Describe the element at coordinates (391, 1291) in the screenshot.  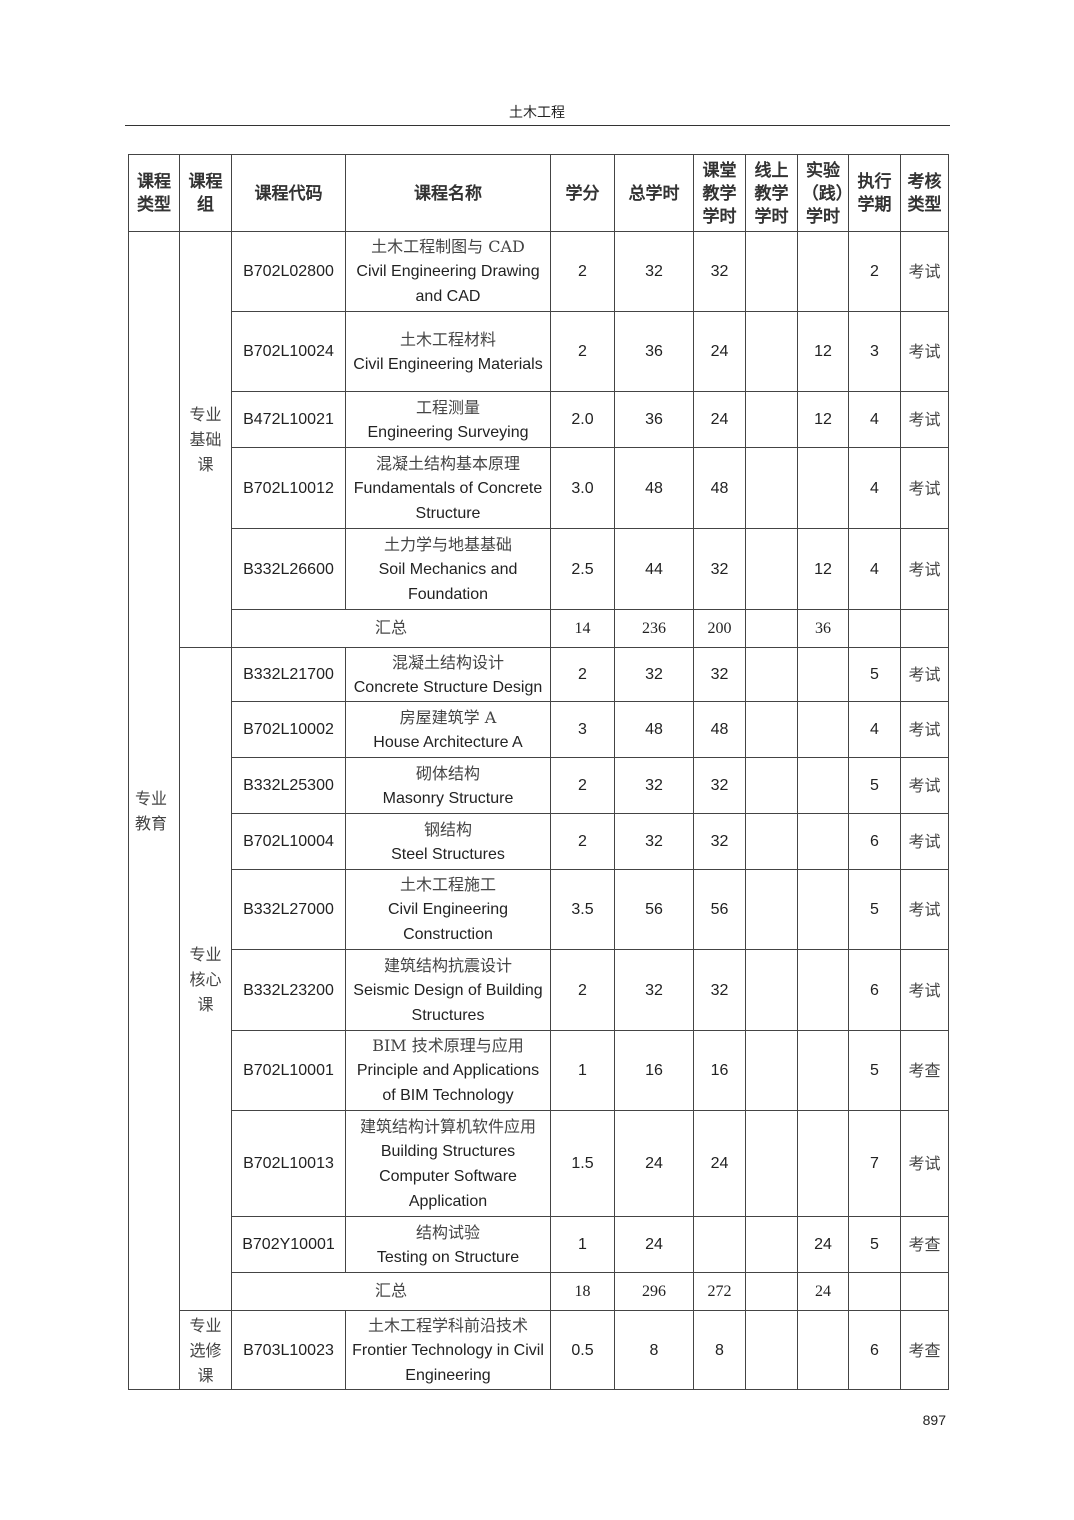
I see `summary-label-cell: 汇总` at that location.